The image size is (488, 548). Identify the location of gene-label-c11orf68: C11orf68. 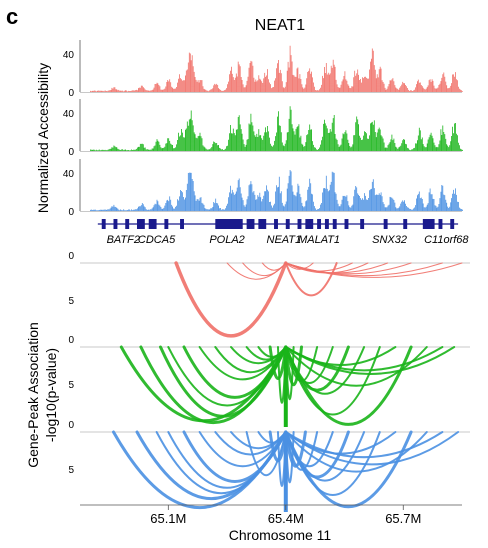
(446, 240).